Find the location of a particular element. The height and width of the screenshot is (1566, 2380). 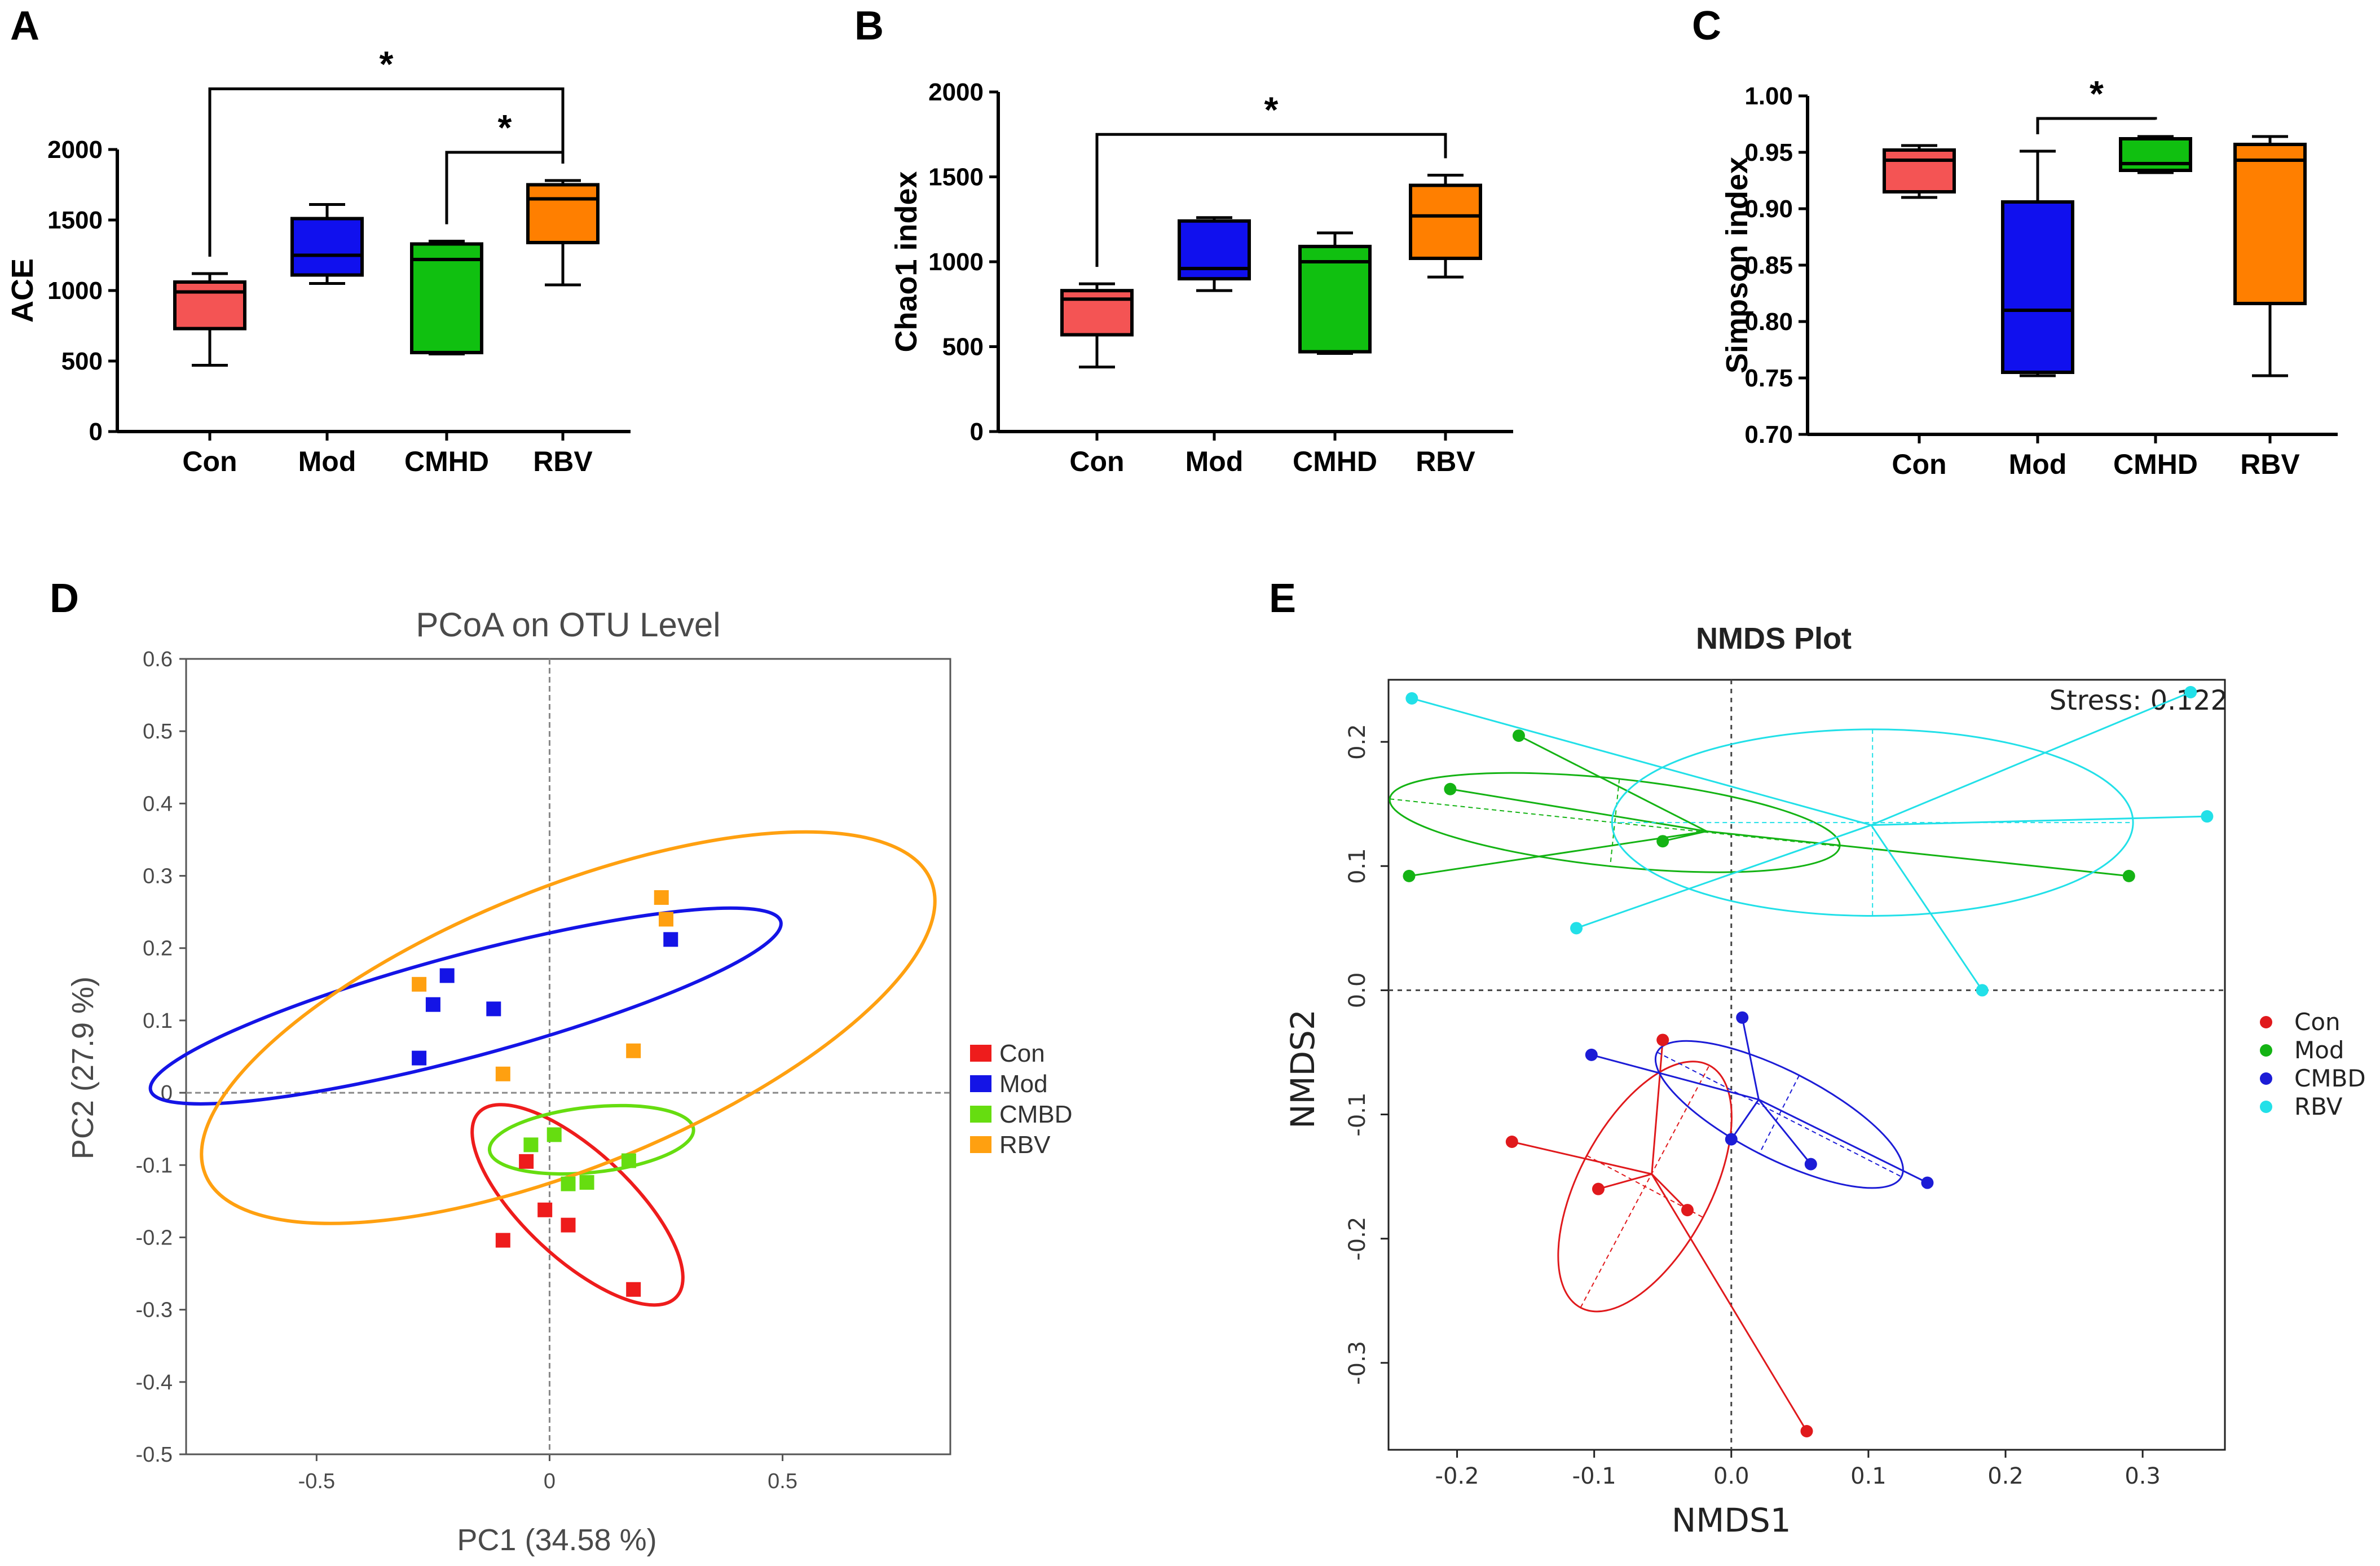

boxplot-panel-a: 0 500 1000 1500 2000 ACE Con Mod CMHD RBV * * is located at coordinates (319, 260).